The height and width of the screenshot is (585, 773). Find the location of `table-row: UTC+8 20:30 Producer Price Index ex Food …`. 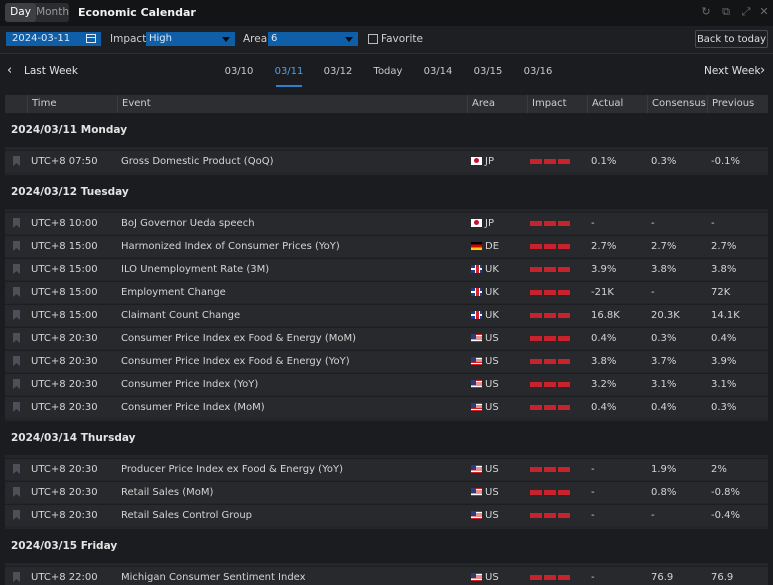

table-row: UTC+8 20:30 Producer Price Index ex Food … is located at coordinates (386, 469).